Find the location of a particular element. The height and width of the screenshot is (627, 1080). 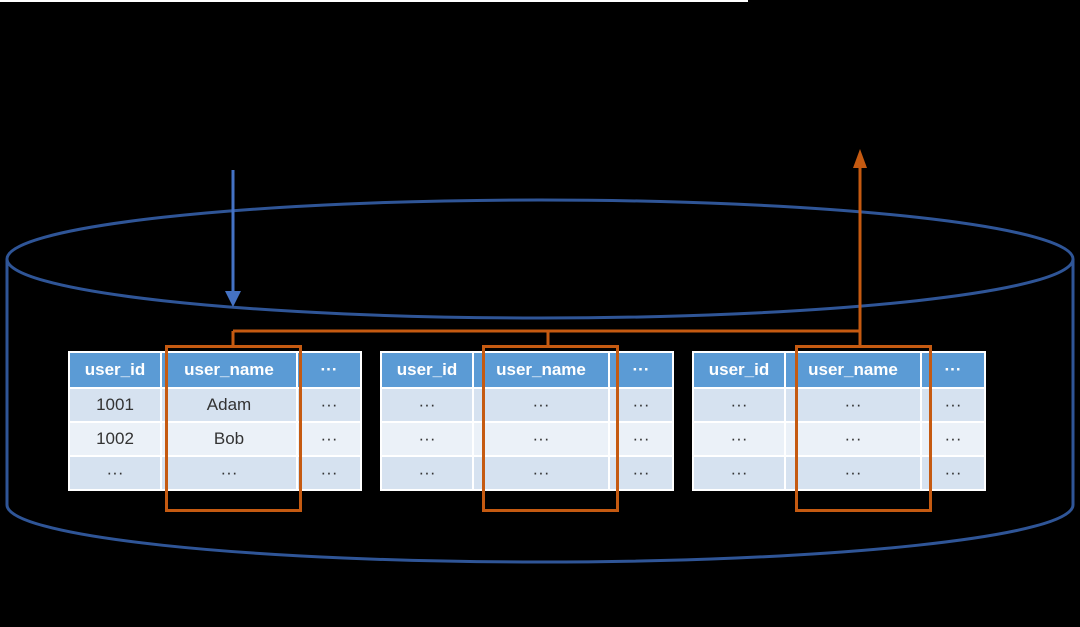

column-connector-line is located at coordinates (546, 337).